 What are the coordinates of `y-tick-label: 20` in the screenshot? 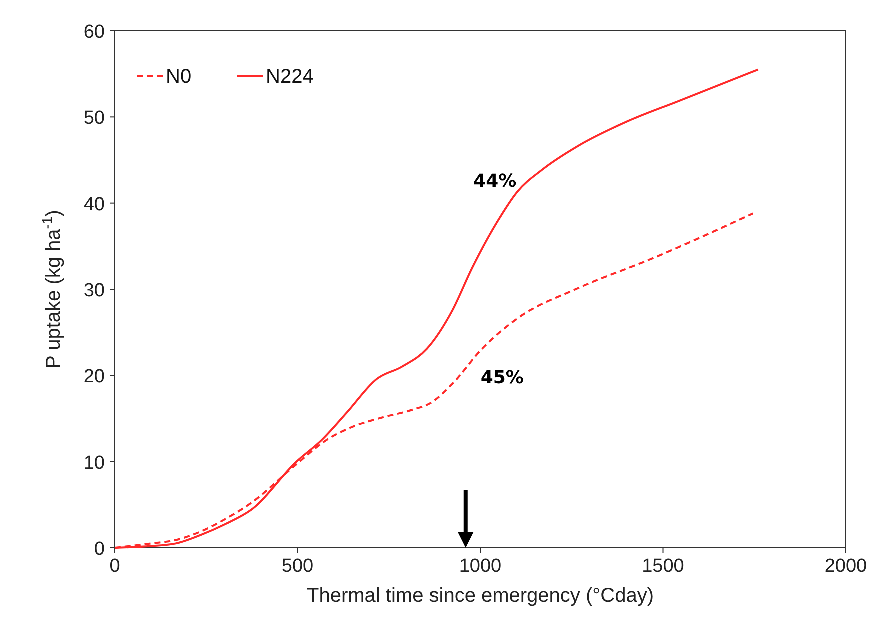 It's located at (94, 377).